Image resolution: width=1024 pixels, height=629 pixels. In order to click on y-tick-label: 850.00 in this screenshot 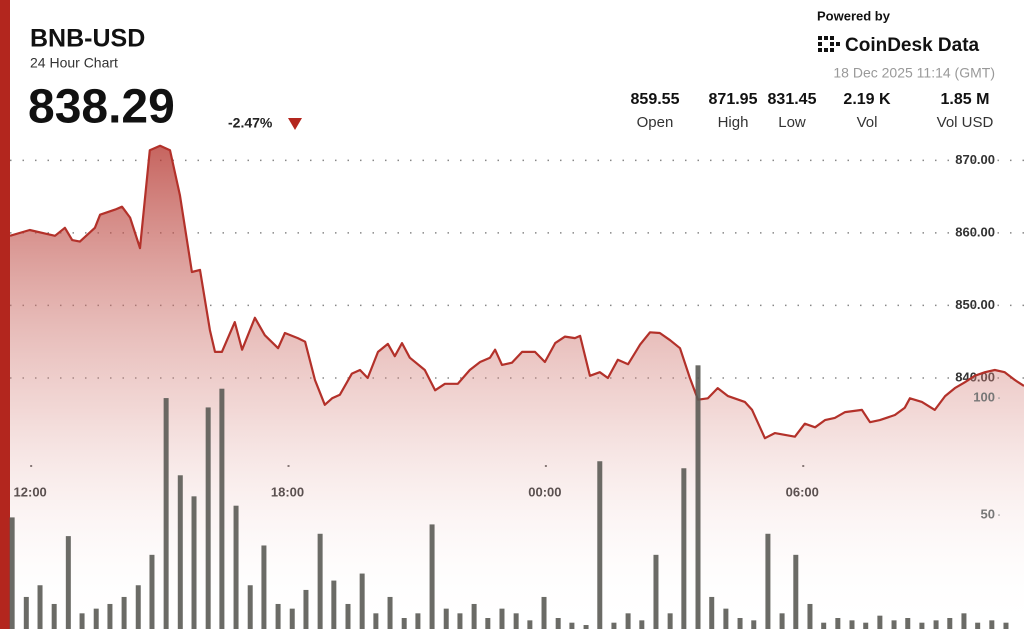, I will do `click(975, 304)`.